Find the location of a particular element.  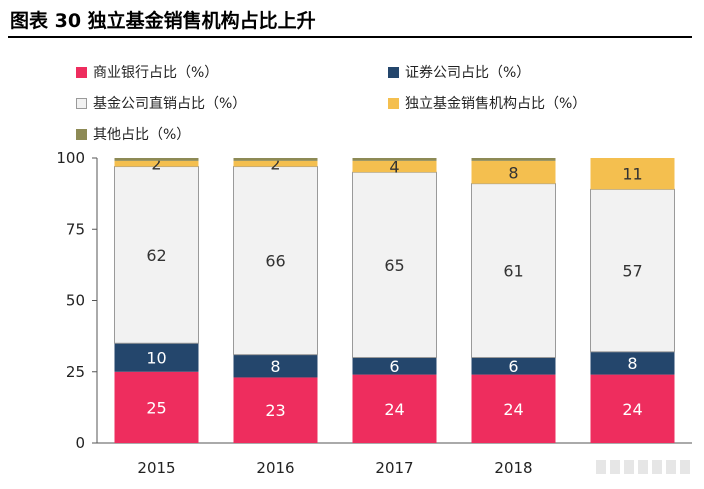

legend-label-securities: 证券公司占比（%） is located at coordinates (468, 73).